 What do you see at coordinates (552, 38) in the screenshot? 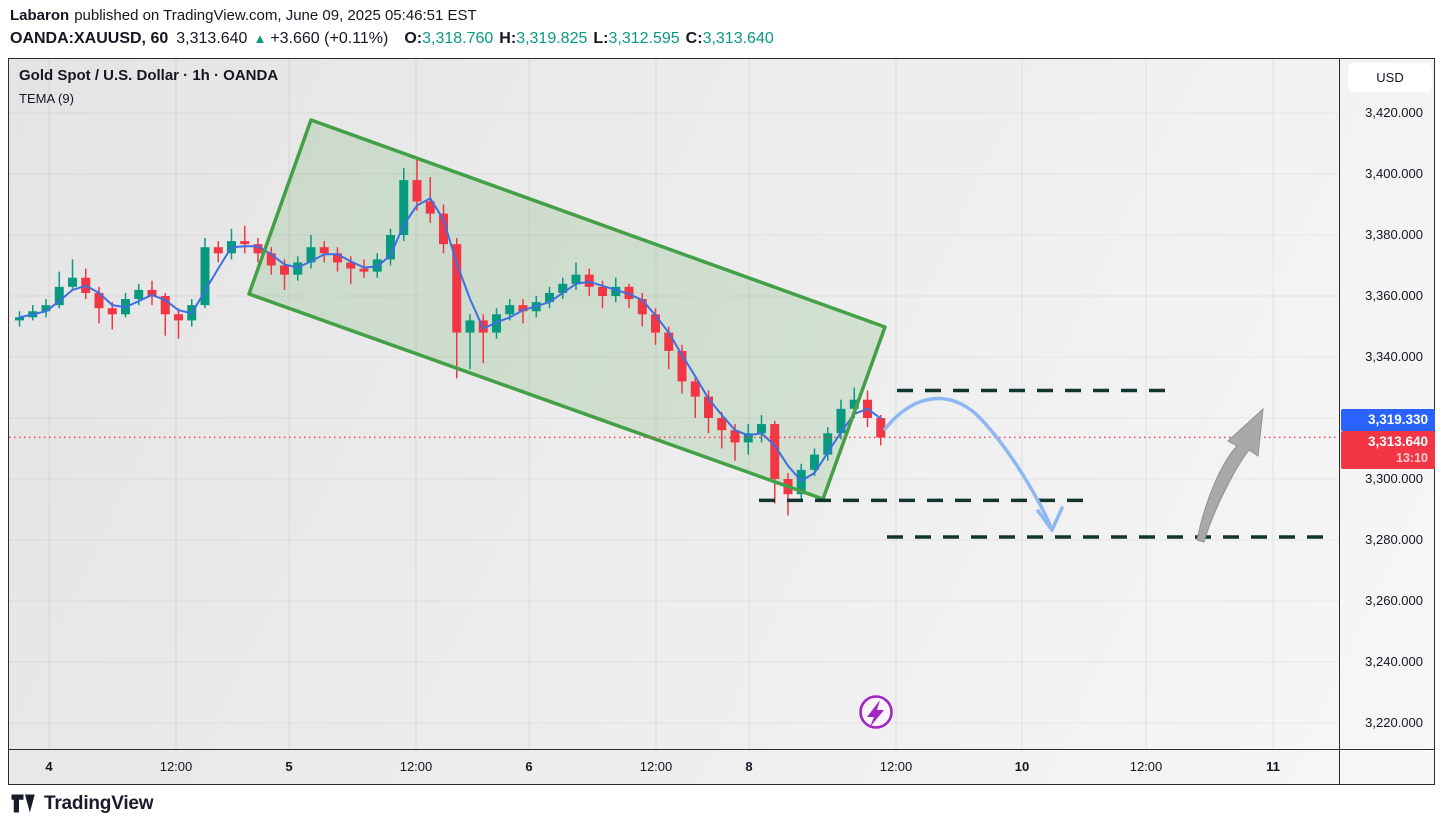
I see `high-value: 3,319.825` at bounding box center [552, 38].